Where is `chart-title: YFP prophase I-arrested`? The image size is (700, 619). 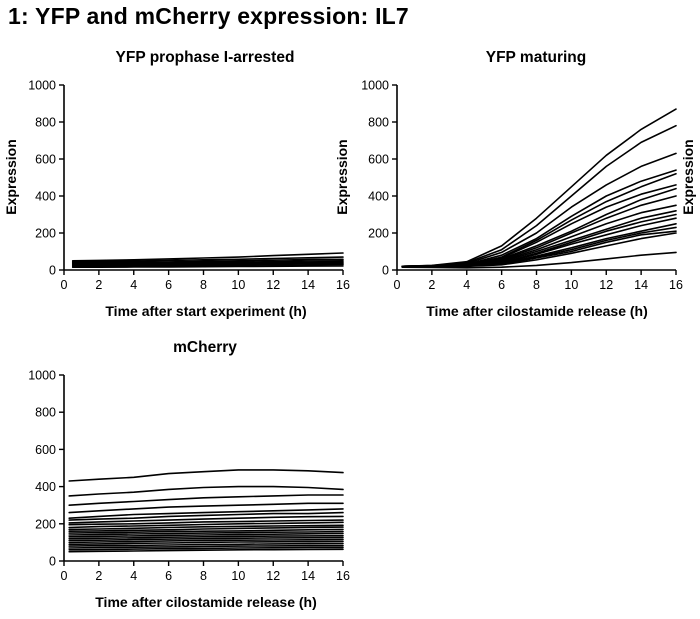
chart-title: YFP prophase I-arrested is located at coordinates (205, 57).